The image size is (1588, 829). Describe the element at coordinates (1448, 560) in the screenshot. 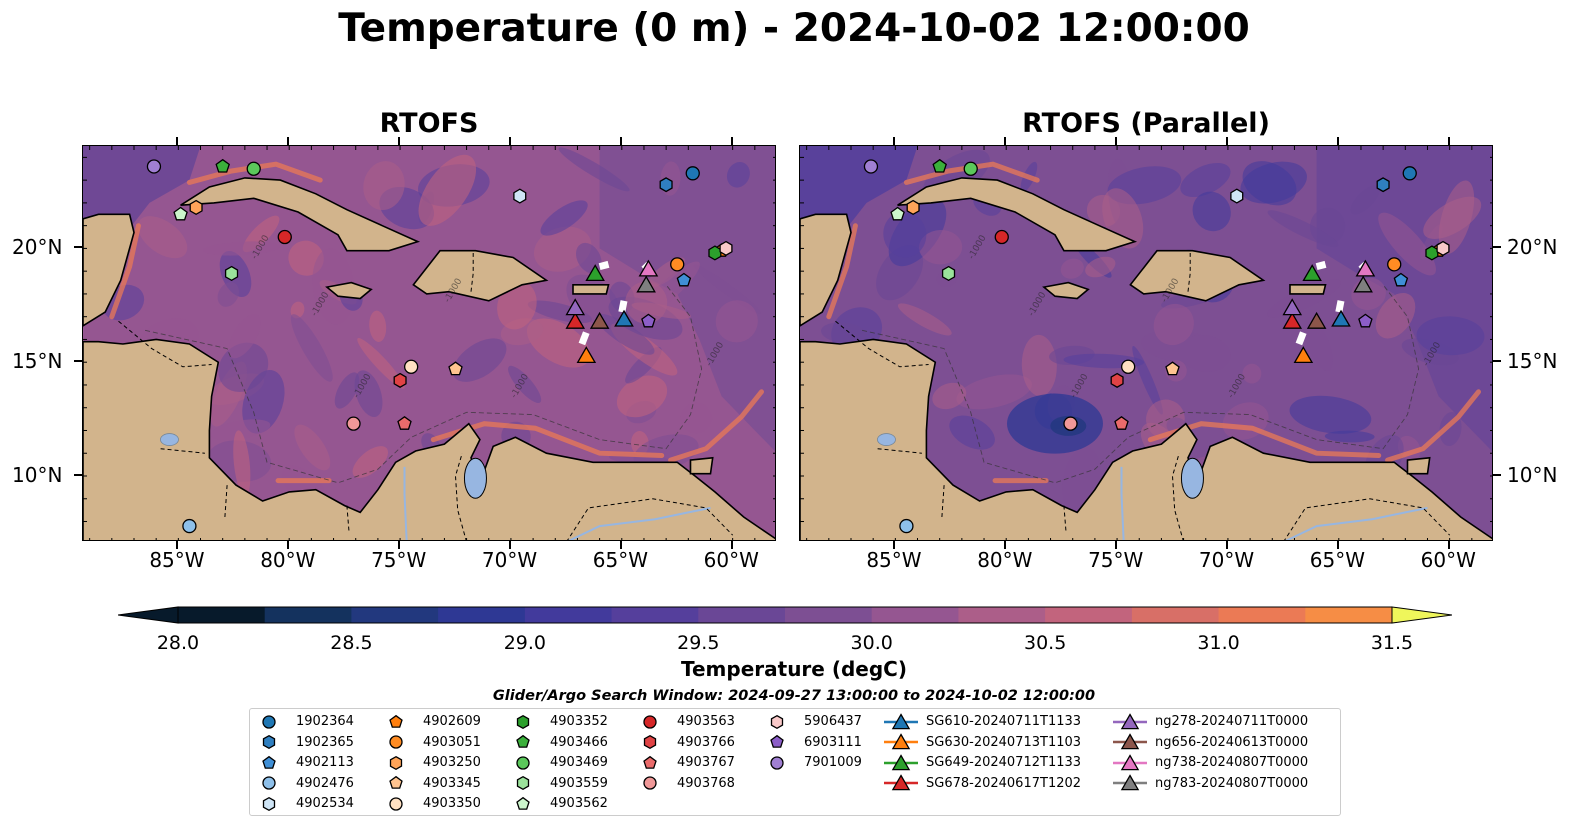

I see `x-tick-label: 60°W` at that location.